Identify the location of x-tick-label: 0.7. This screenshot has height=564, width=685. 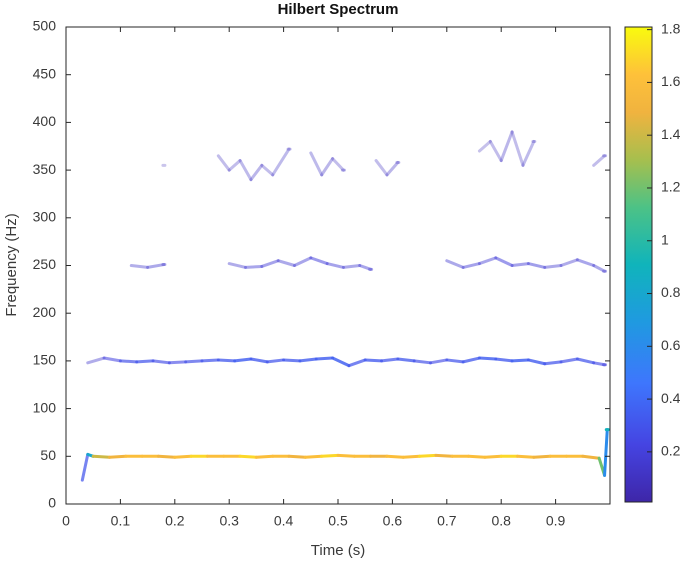
(447, 521).